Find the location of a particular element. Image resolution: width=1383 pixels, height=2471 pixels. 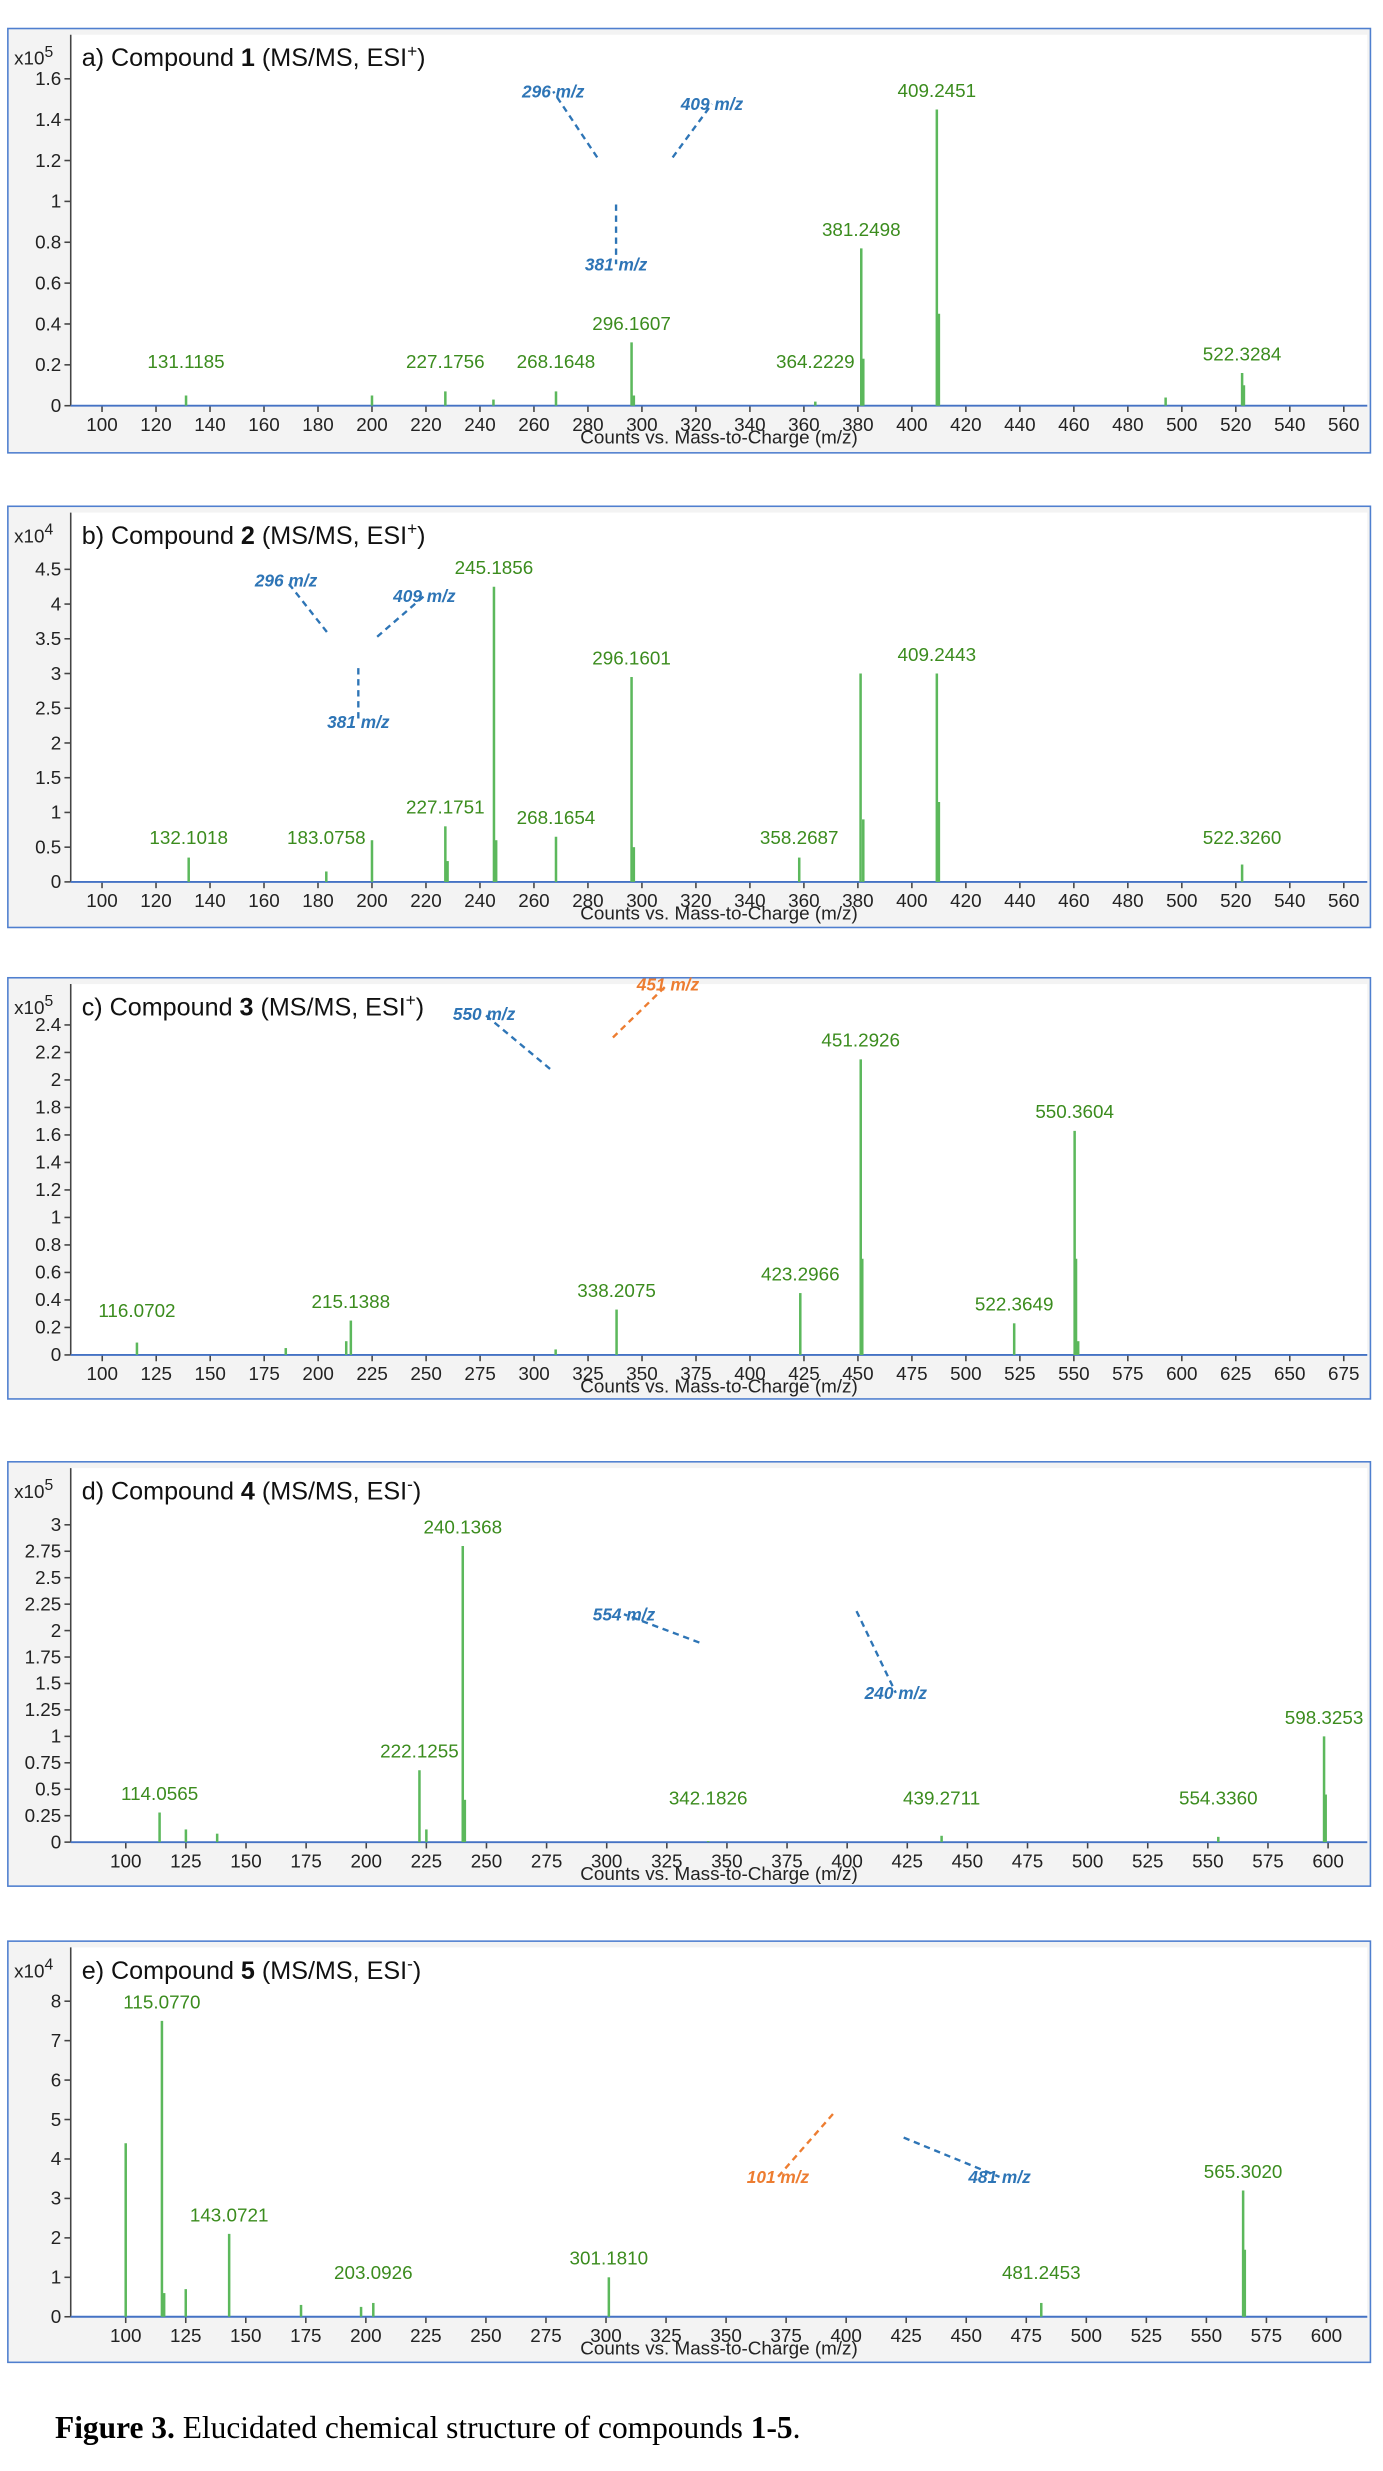

x-tick-label: 340 is located at coordinates (749, 900).